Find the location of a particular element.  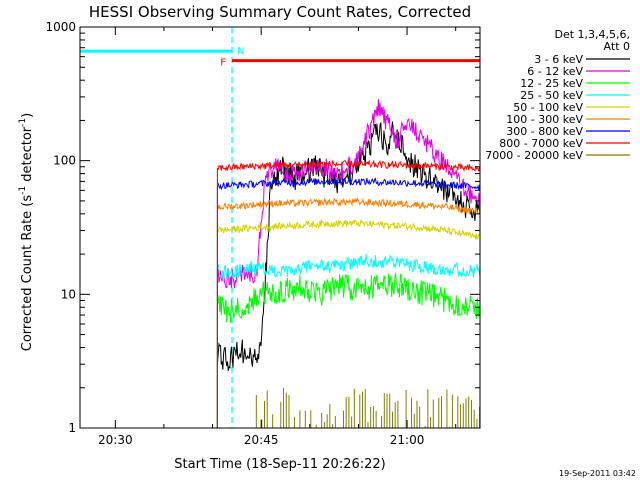

x-tick-label: 20:30 is located at coordinates (115, 440).